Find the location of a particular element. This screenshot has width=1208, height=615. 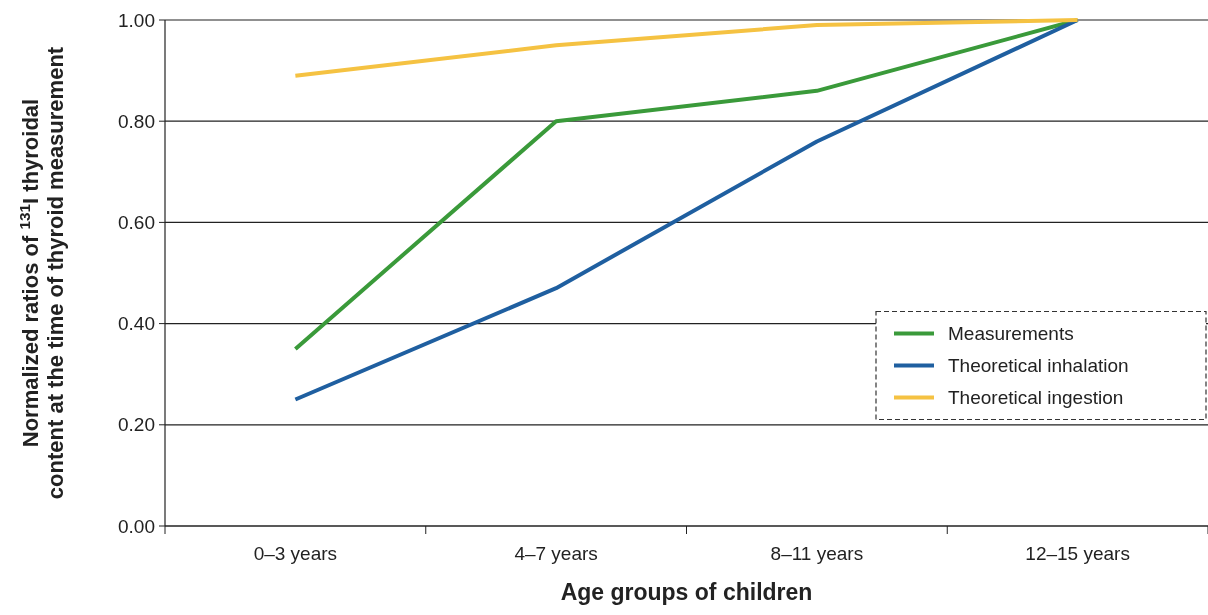

y-tick-label: 0.20 is located at coordinates (136, 425).